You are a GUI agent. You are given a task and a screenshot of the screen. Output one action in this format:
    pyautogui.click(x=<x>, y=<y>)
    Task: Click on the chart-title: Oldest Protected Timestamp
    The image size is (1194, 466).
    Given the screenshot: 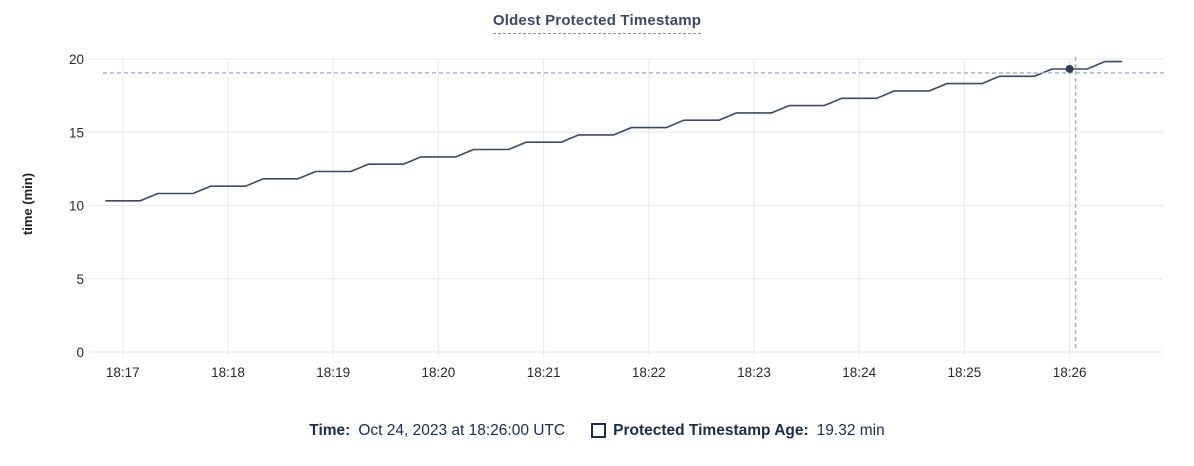 What is the action you would take?
    pyautogui.click(x=597, y=23)
    